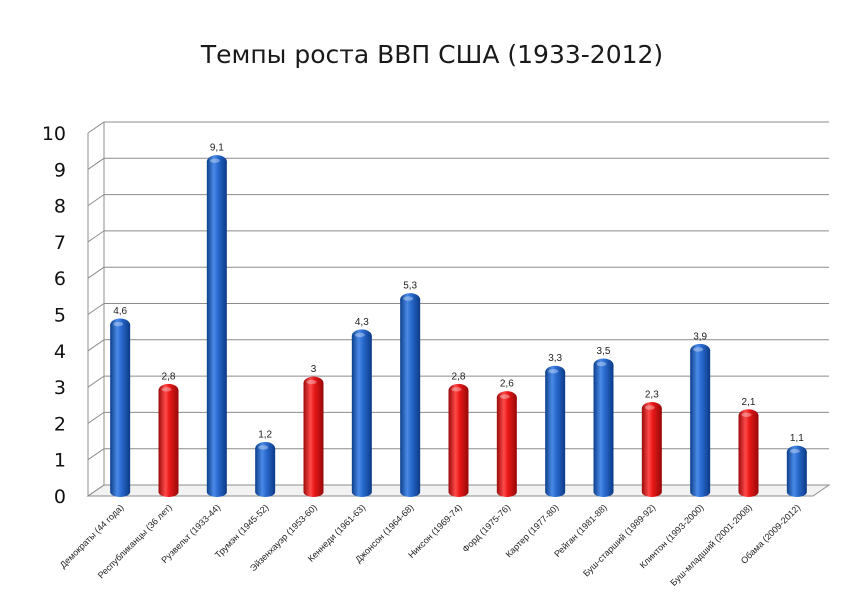 The image size is (864, 611). Describe the element at coordinates (486, 528) in the screenshot. I see `x-tick-label: Форд (1975-76)` at that location.